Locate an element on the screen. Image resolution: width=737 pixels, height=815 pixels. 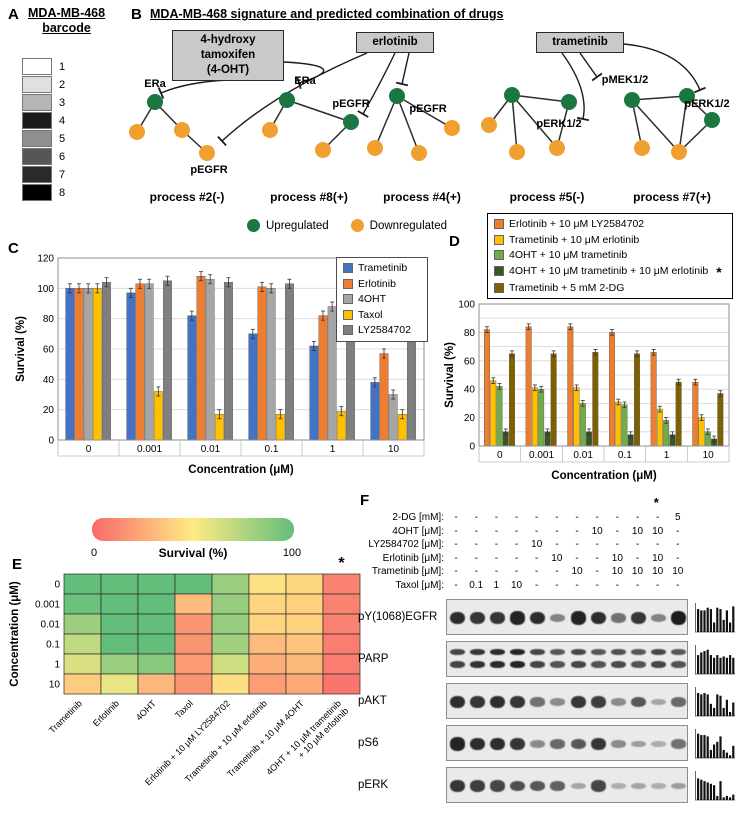
y-tick-label: 80 is located at coordinates (49, 319).